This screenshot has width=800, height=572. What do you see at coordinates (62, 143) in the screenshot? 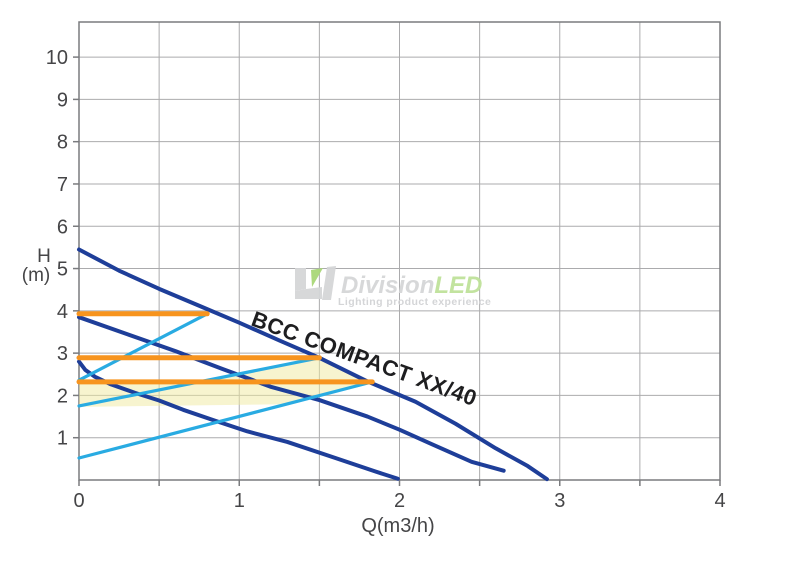
I see `y-tick-label: 8` at bounding box center [62, 143].